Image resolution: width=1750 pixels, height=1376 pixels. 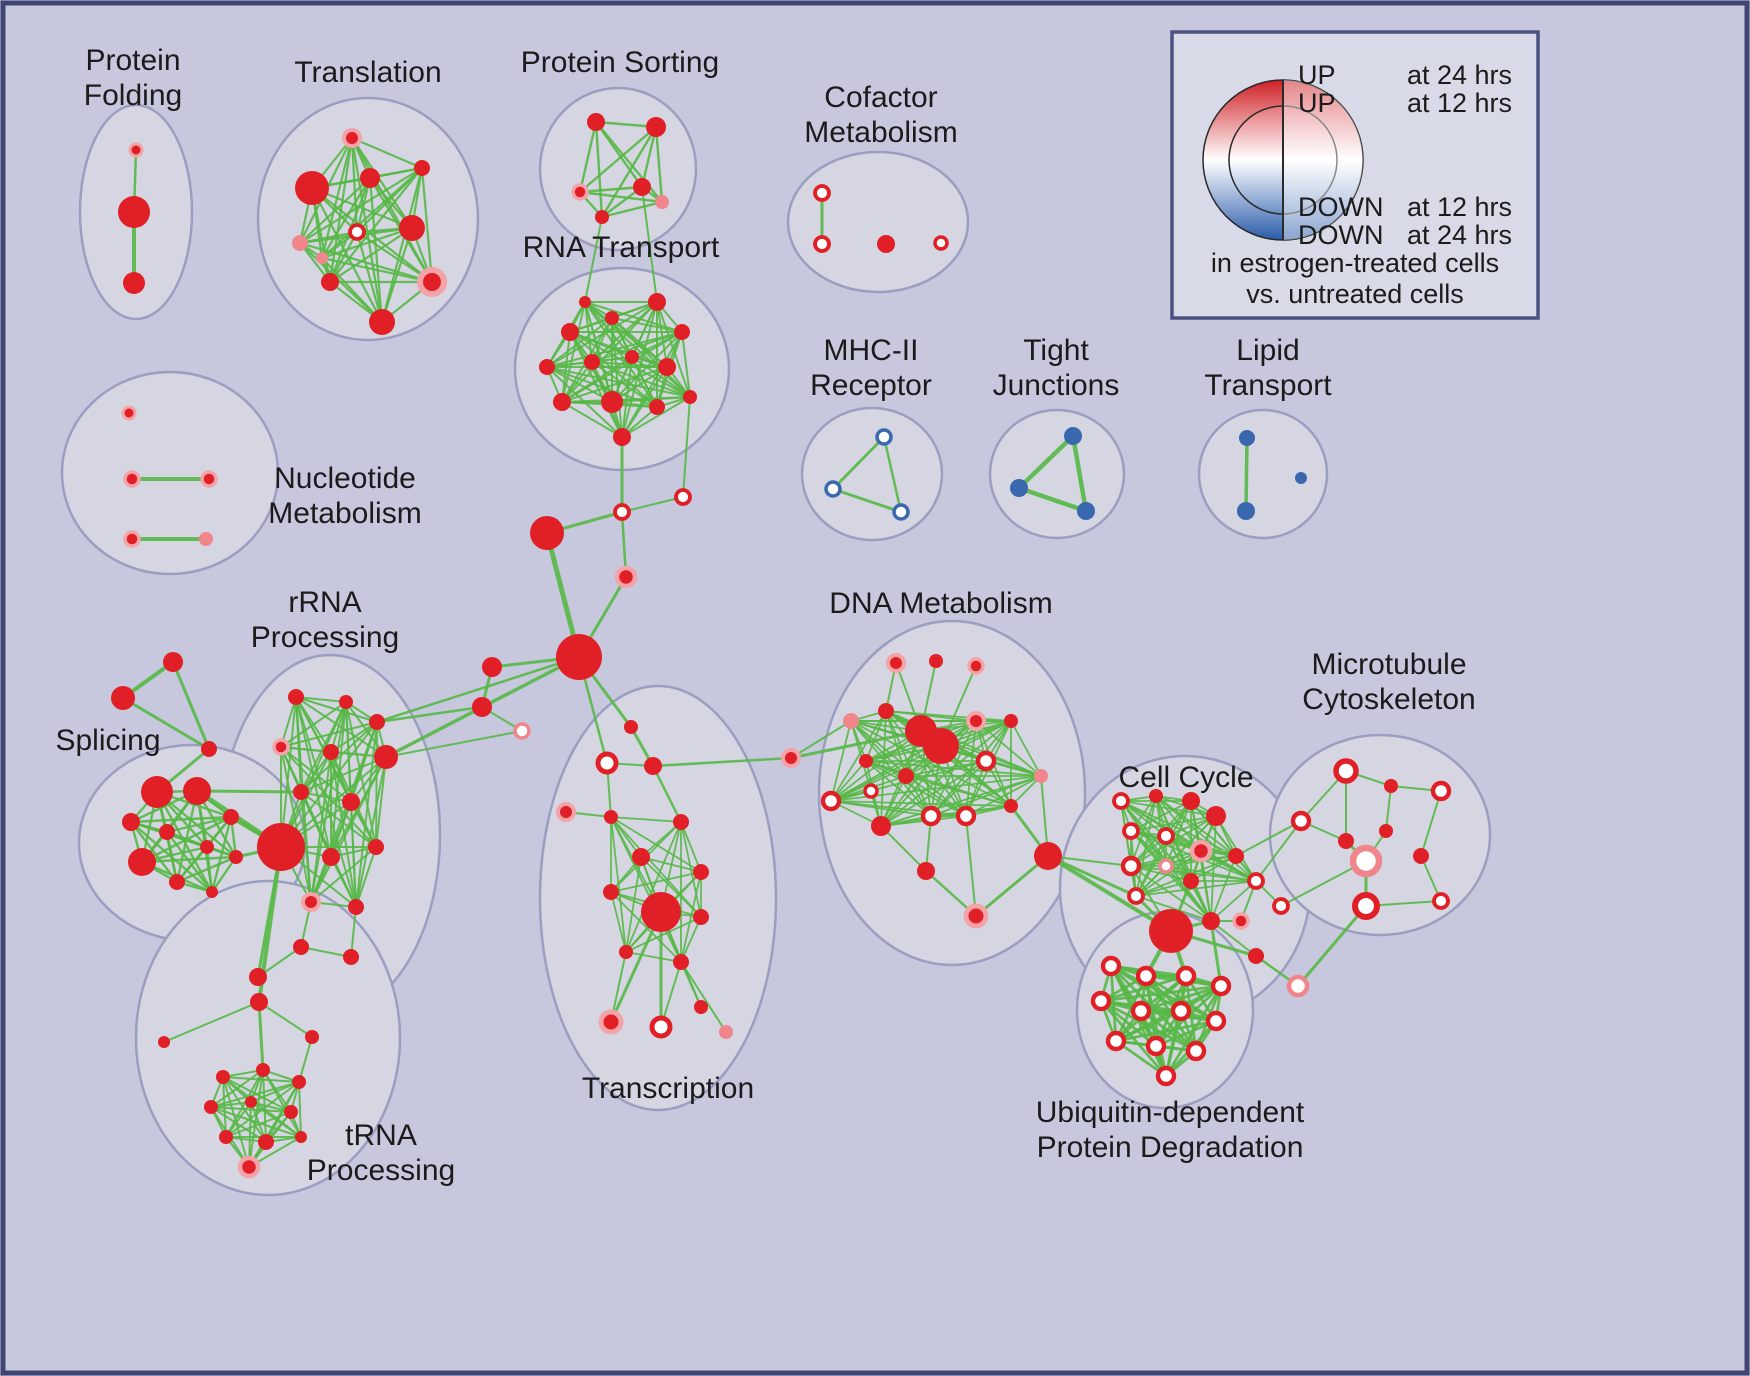 What do you see at coordinates (906, 776) in the screenshot?
I see `node-dm11` at bounding box center [906, 776].